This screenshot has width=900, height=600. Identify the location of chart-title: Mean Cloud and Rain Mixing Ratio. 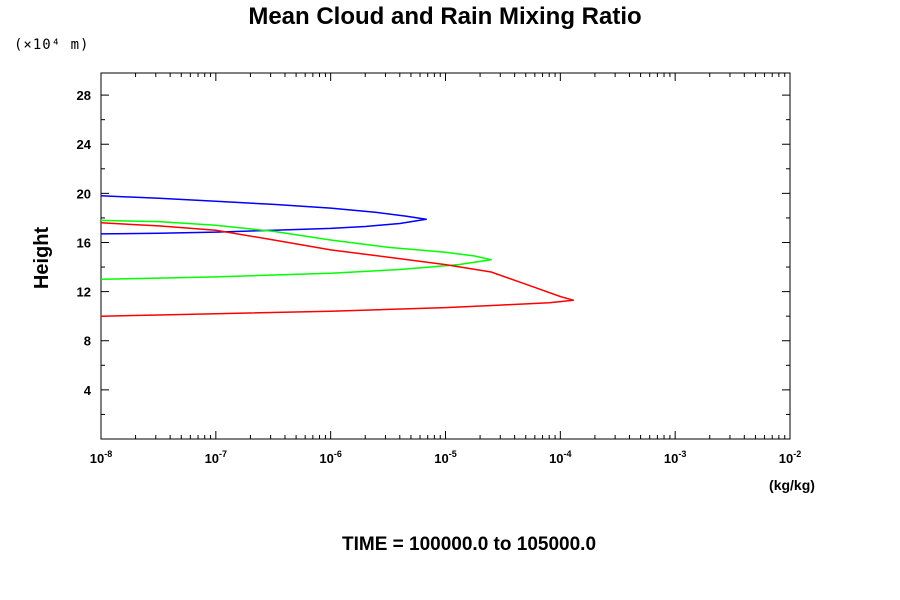
(444, 16).